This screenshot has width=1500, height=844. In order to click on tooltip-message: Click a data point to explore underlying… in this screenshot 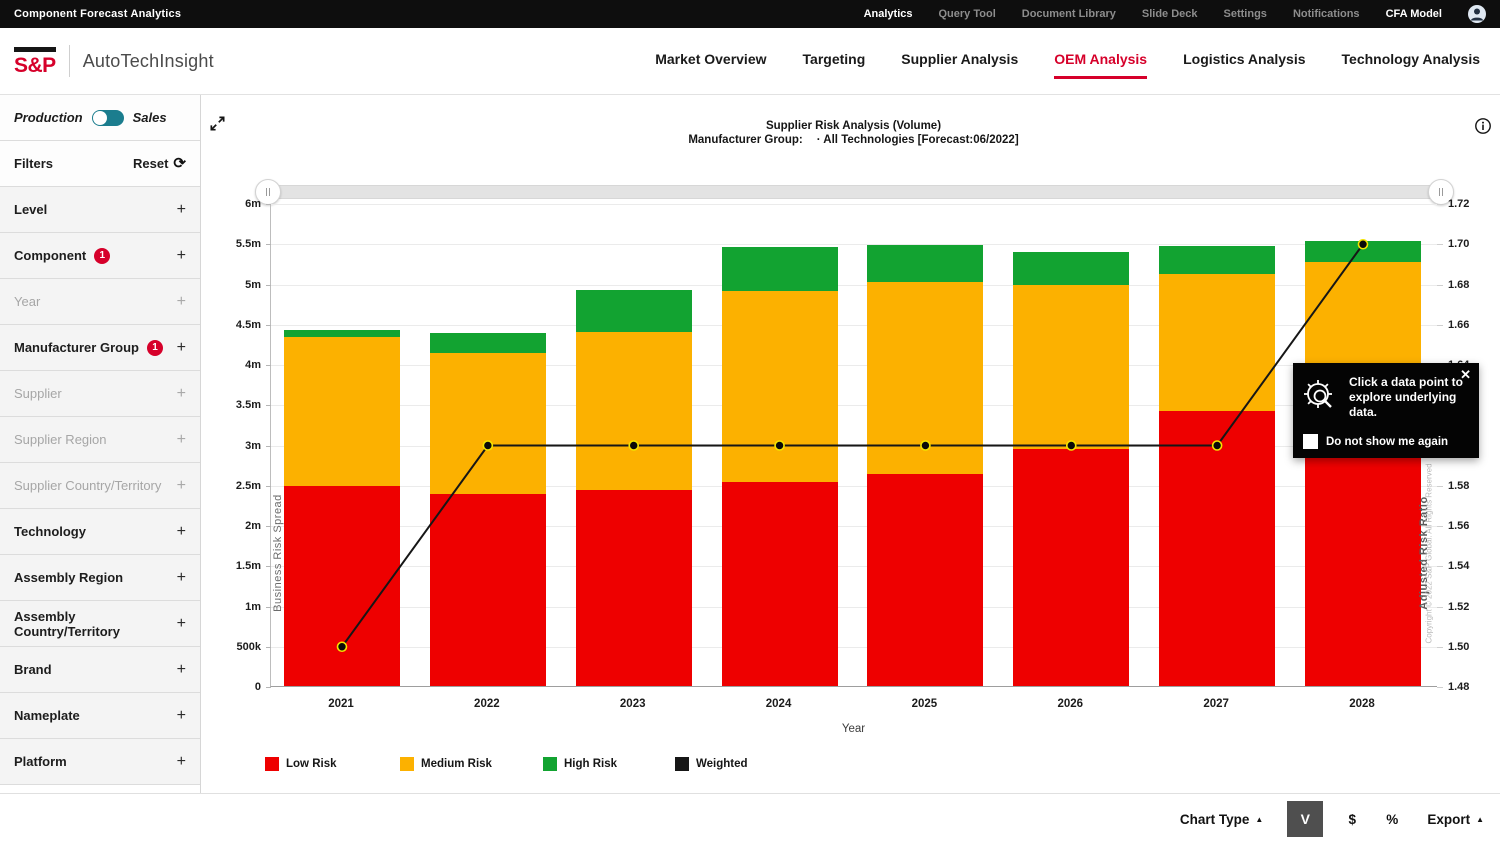, I will do `click(1406, 397)`.